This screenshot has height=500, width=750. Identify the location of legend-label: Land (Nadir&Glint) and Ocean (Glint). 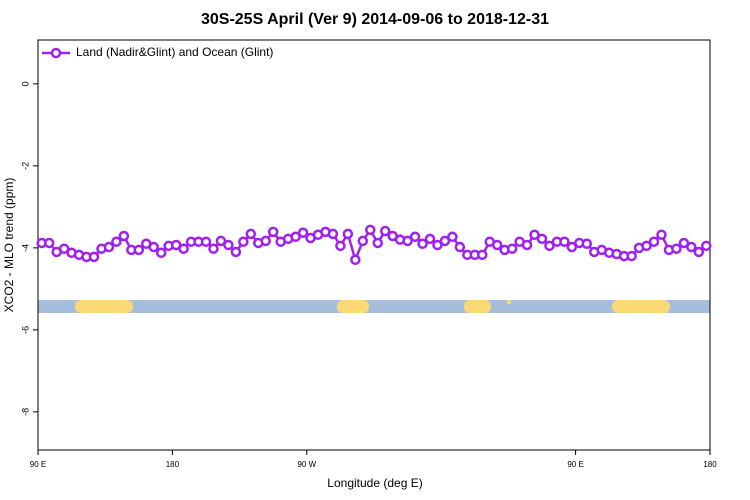
(174, 52).